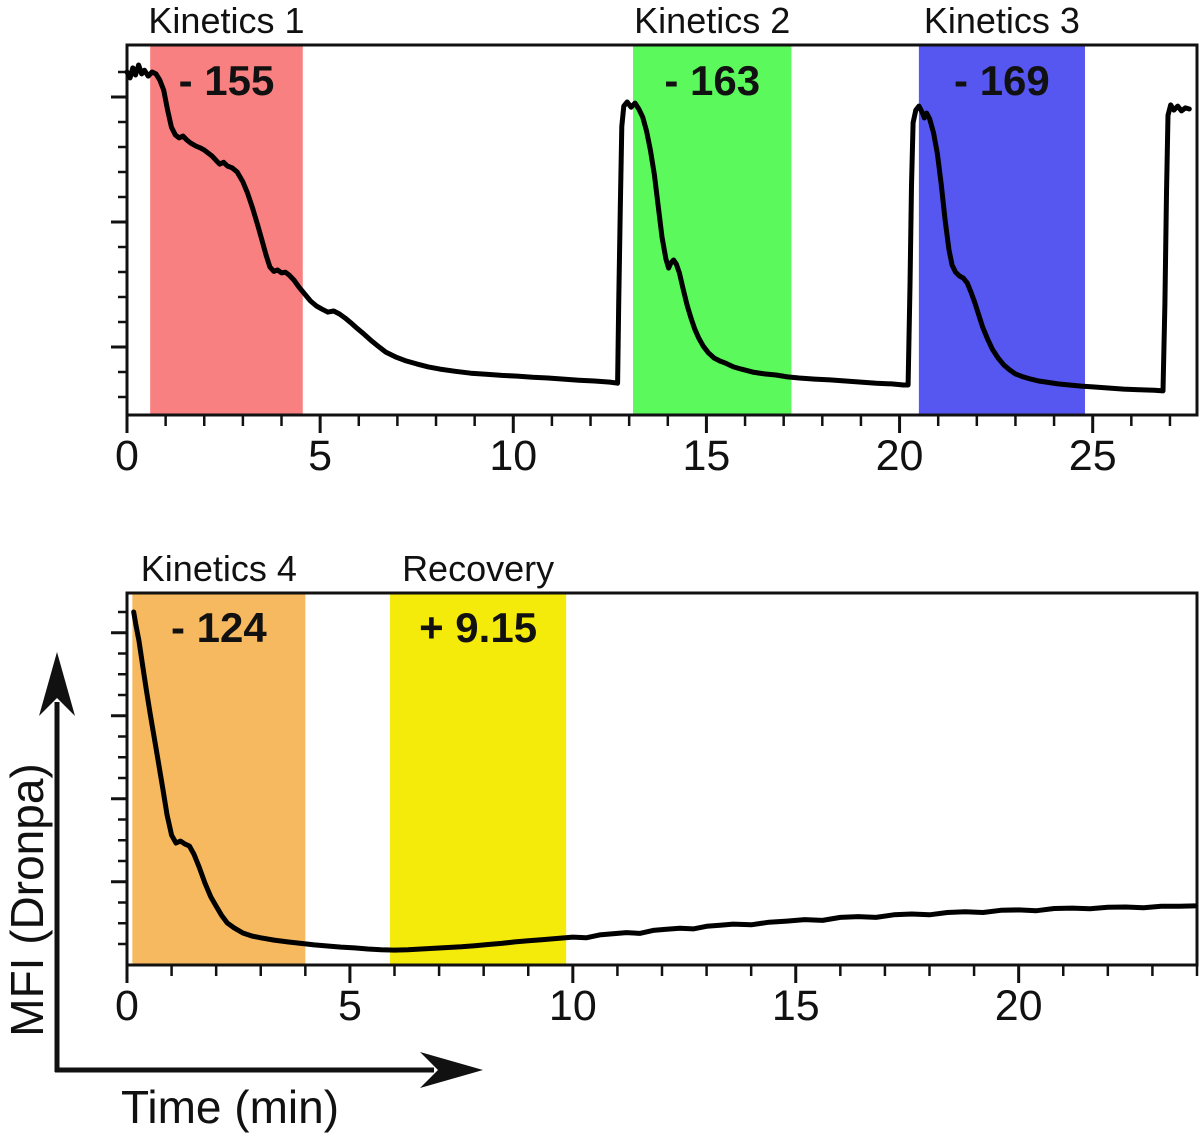 The height and width of the screenshot is (1140, 1200). What do you see at coordinates (27, 900) in the screenshot?
I see `y-axis-label: MFI (Dronpa)` at bounding box center [27, 900].